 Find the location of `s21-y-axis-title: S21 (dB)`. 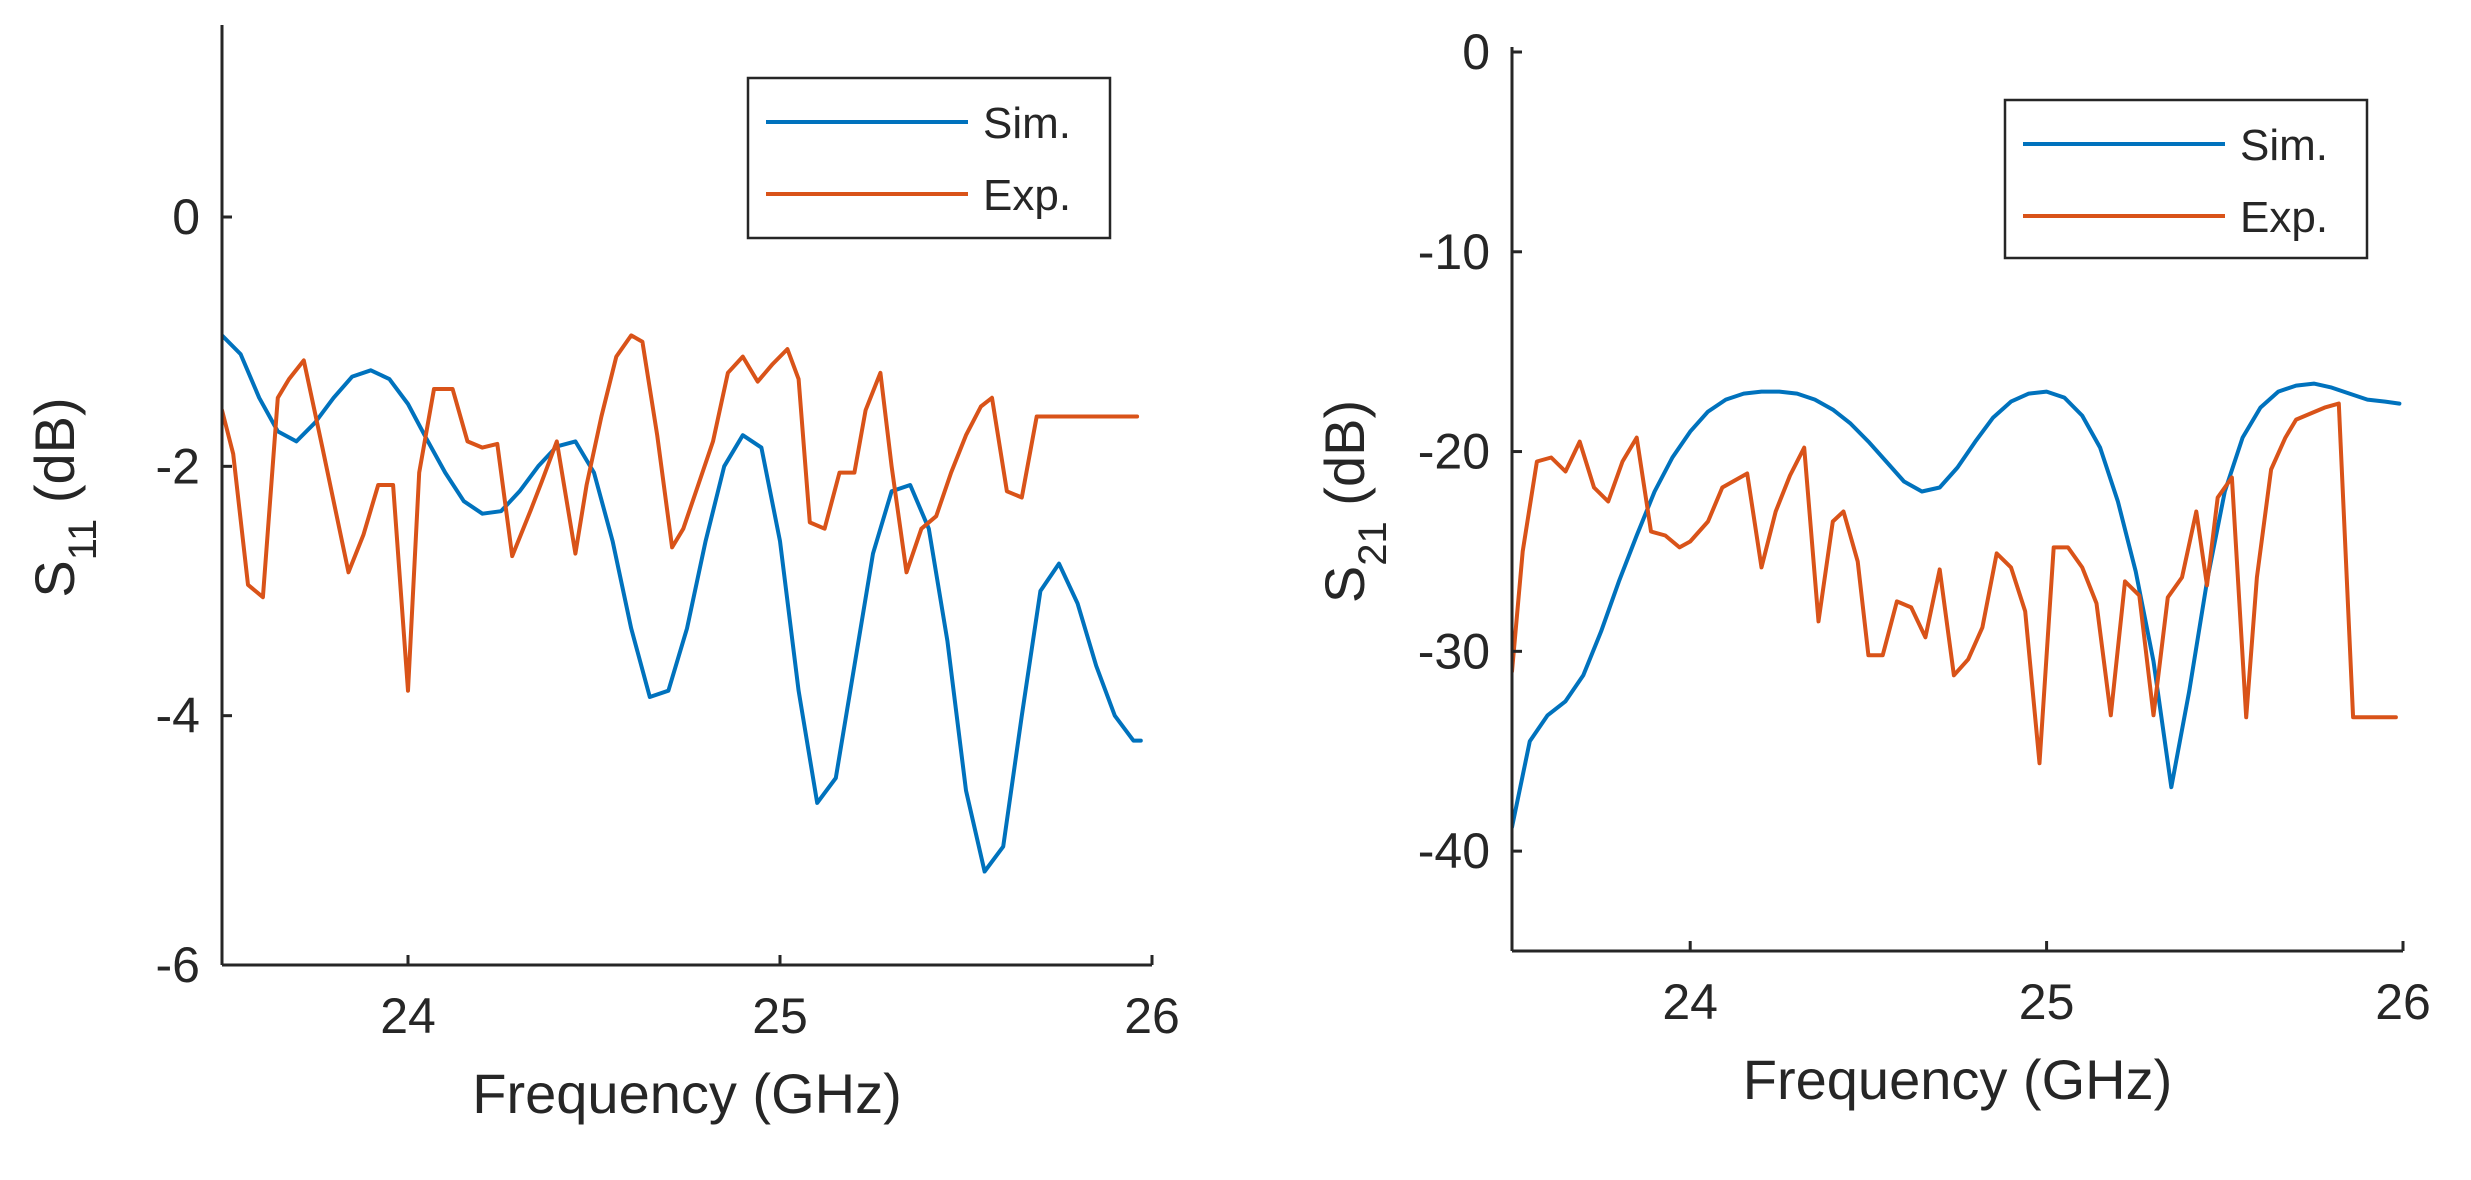

s21-y-axis-title: S21 (dB) is located at coordinates (1354, 501).